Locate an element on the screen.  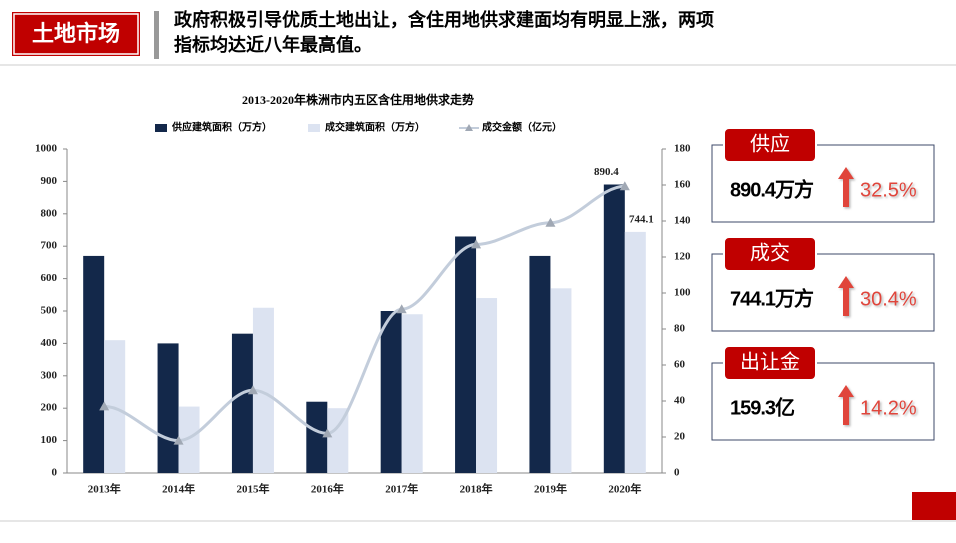
chart-title: 2013-2020年株洲市内五区含住用地供求走势 is located at coordinates (358, 99).